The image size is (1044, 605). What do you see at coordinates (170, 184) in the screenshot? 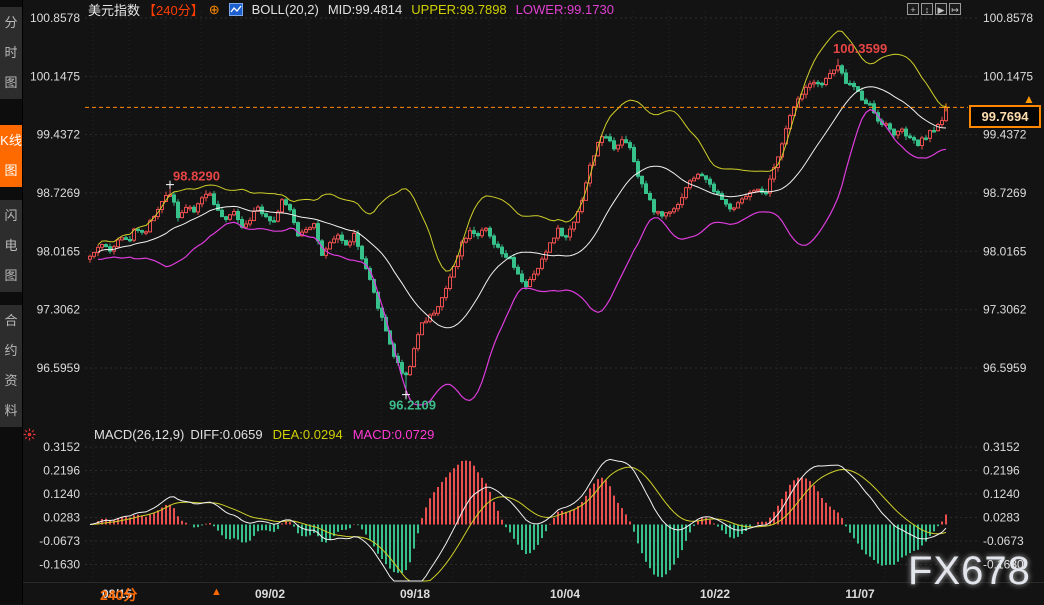
I see `swing-high-marker` at bounding box center [170, 184].